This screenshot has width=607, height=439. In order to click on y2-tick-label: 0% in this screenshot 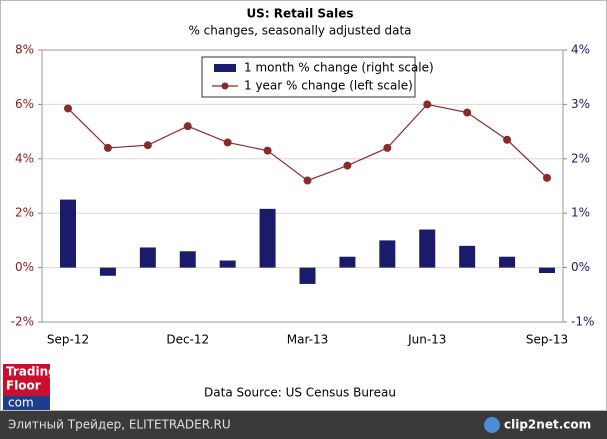, I will do `click(580, 267)`.